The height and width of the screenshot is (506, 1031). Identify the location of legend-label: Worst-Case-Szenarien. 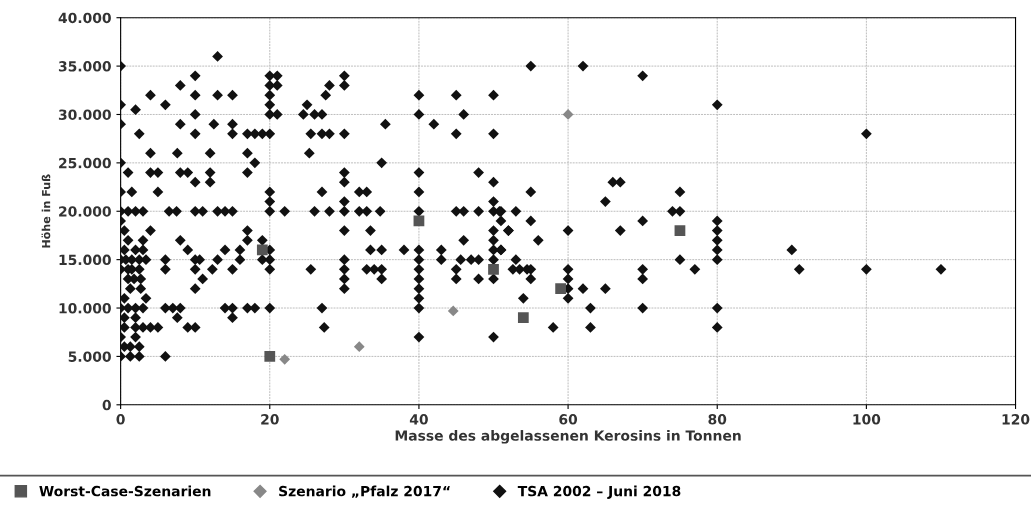
(125, 491).